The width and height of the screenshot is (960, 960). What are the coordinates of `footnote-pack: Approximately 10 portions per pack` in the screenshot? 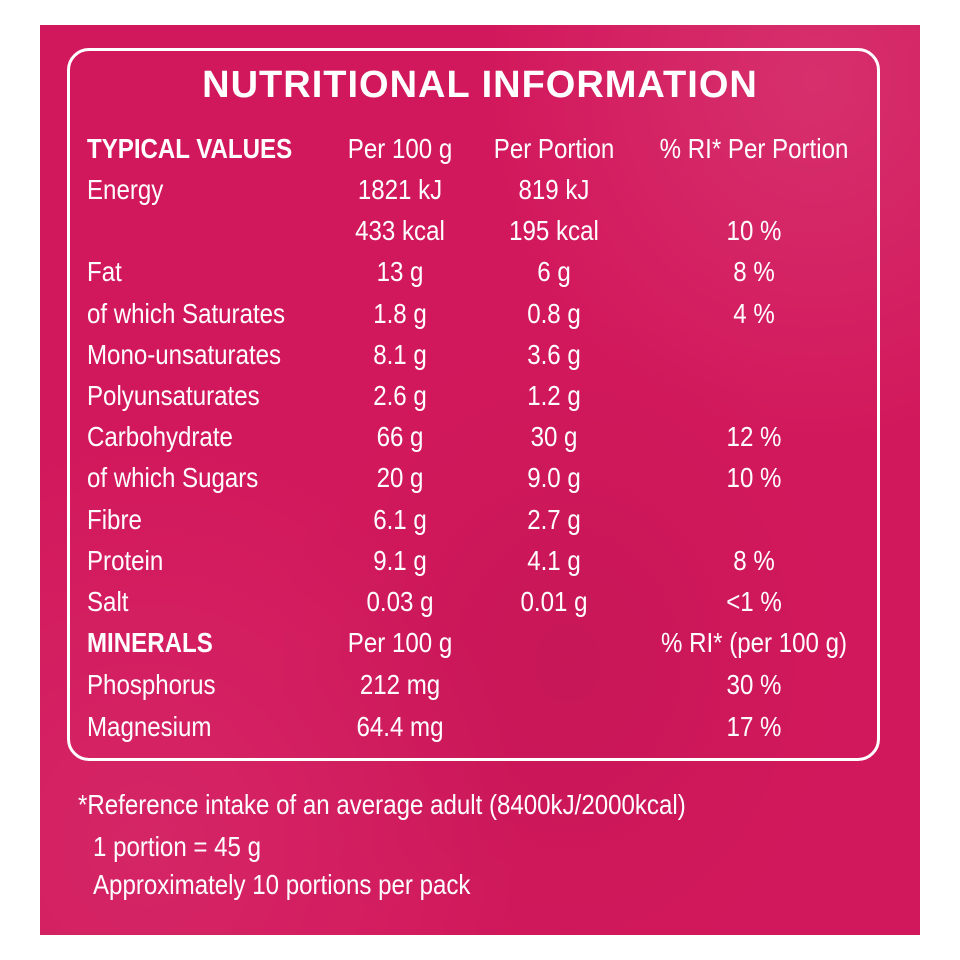 It's located at (282, 884).